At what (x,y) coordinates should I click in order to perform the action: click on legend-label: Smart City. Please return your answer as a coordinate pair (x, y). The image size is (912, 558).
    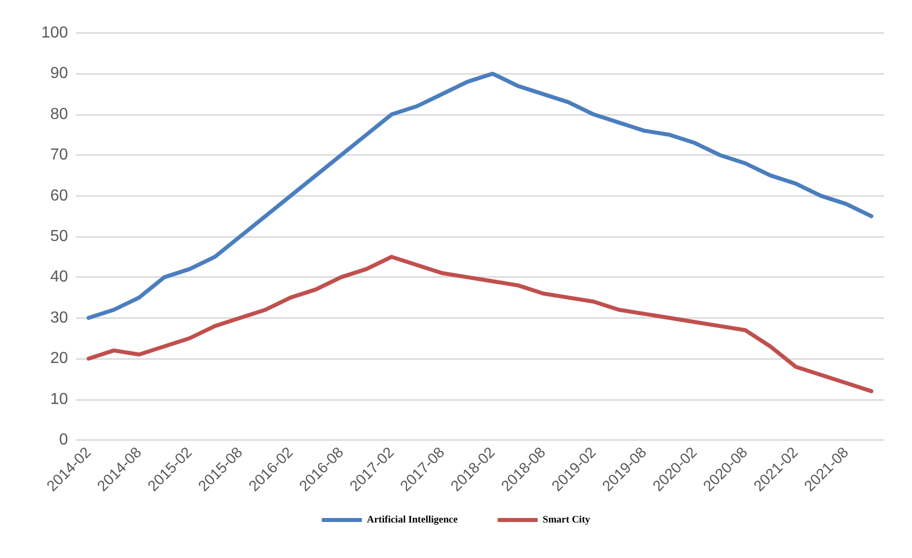
    Looking at the image, I should click on (566, 520).